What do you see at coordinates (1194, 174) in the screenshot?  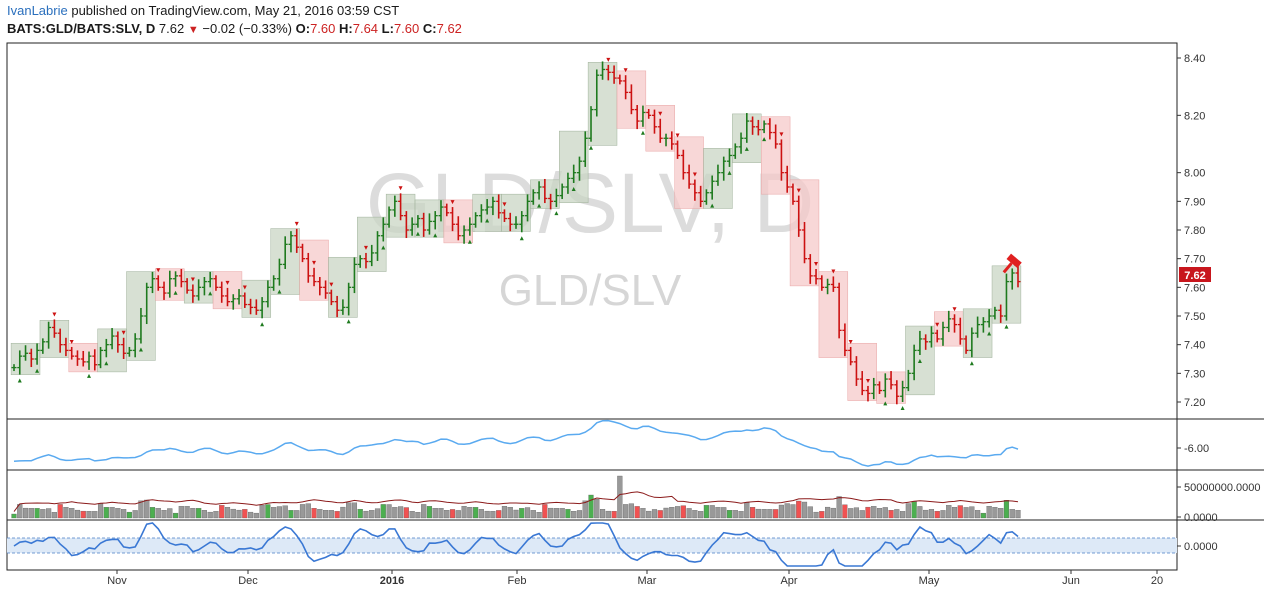 I see `price-tick-label: 8.00` at bounding box center [1194, 174].